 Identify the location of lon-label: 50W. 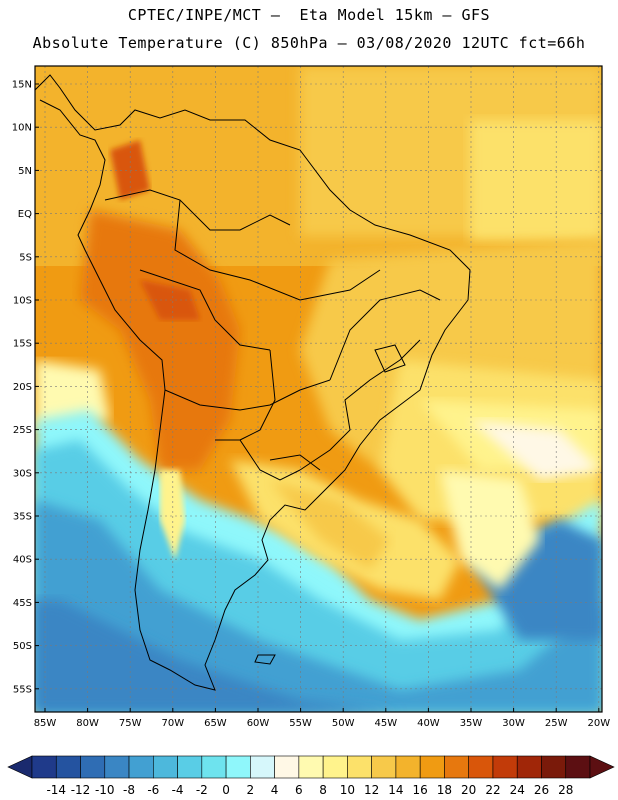
(343, 723).